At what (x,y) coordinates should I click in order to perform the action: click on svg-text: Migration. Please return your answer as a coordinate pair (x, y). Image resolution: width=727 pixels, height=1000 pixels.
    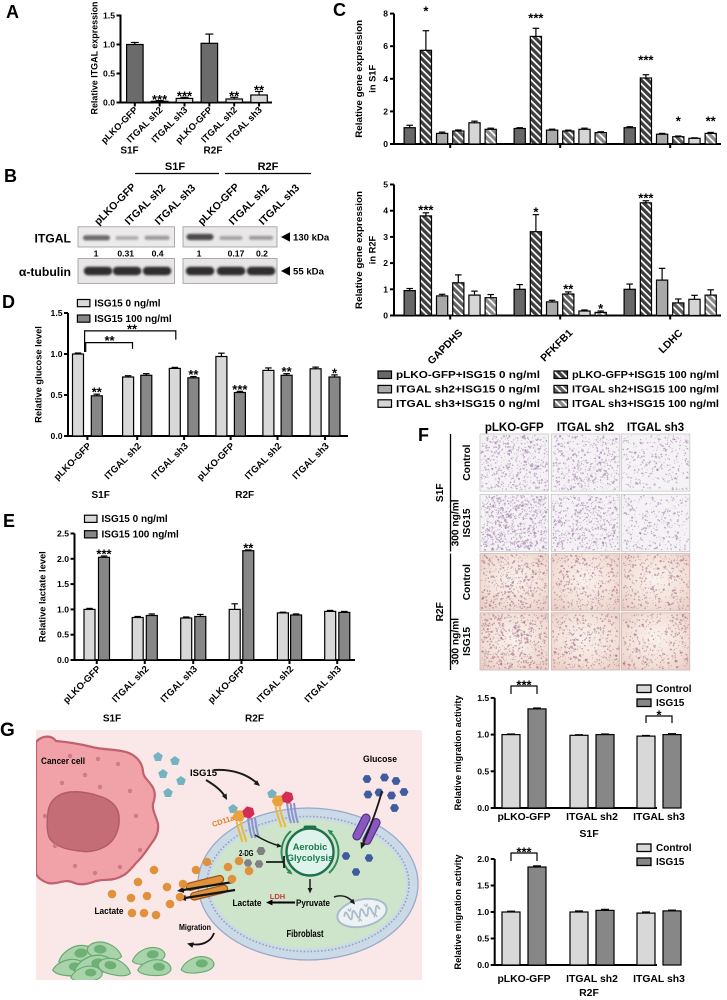
    Looking at the image, I should click on (195, 927).